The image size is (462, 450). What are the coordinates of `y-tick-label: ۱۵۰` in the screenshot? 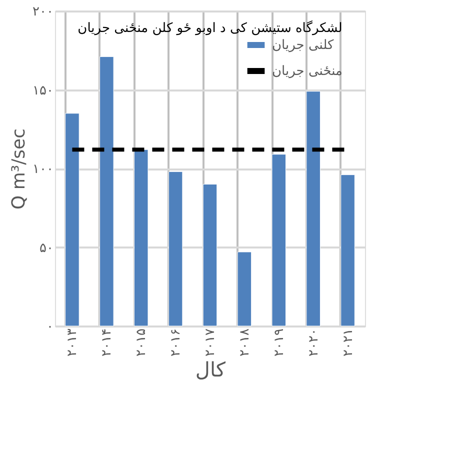 It's located at (43, 90).